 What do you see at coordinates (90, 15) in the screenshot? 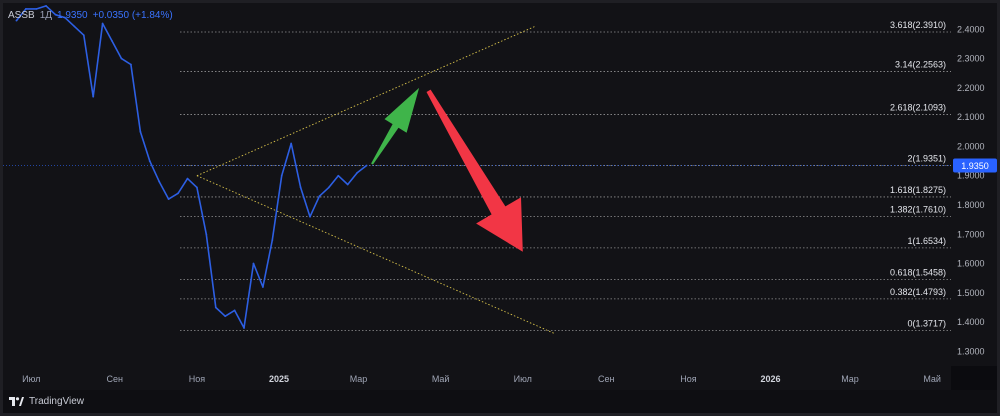
I see `symbol-legend: ASSB 1Д 1.9350 +0.0350 (+1.84%)` at bounding box center [90, 15].